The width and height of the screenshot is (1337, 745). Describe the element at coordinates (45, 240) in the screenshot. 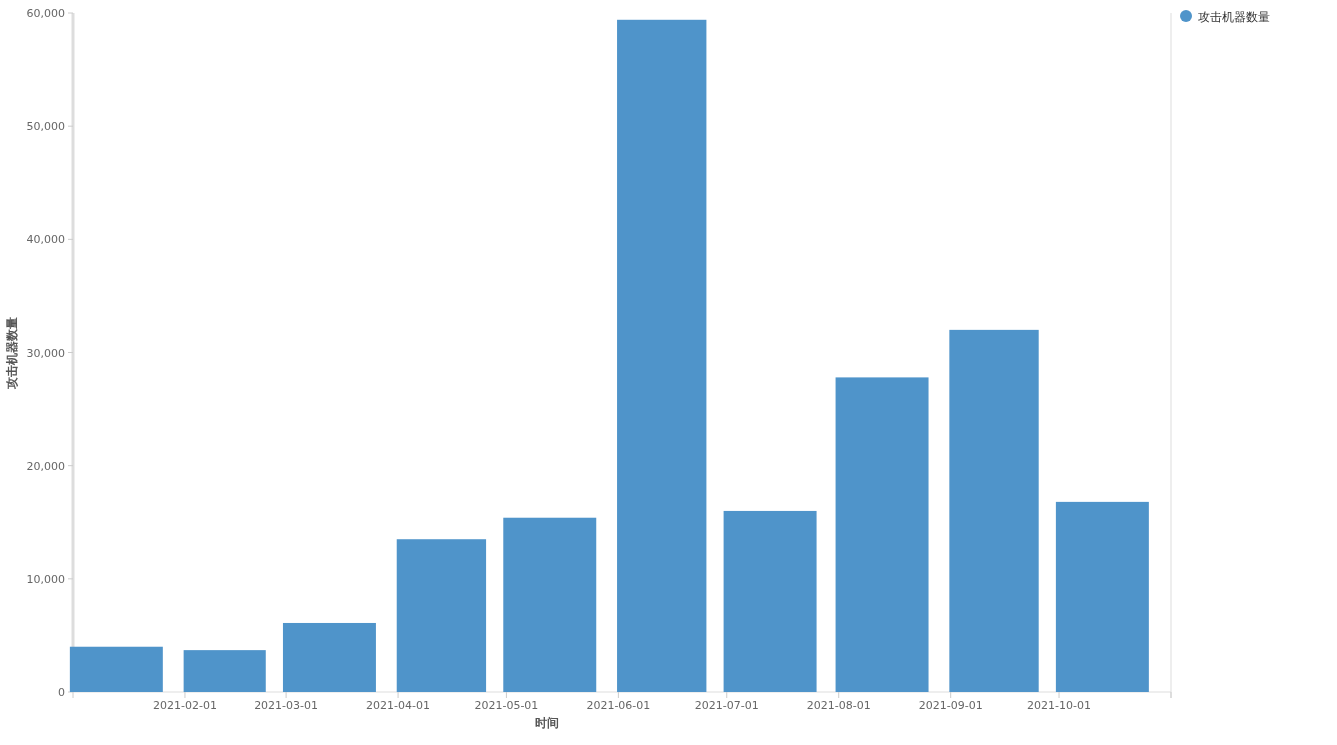

I see `y-tick-label: 40,000` at that location.